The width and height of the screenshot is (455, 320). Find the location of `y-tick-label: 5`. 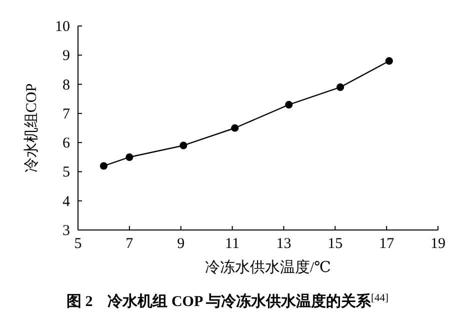

y-tick-label: 5 is located at coordinates (66, 172).